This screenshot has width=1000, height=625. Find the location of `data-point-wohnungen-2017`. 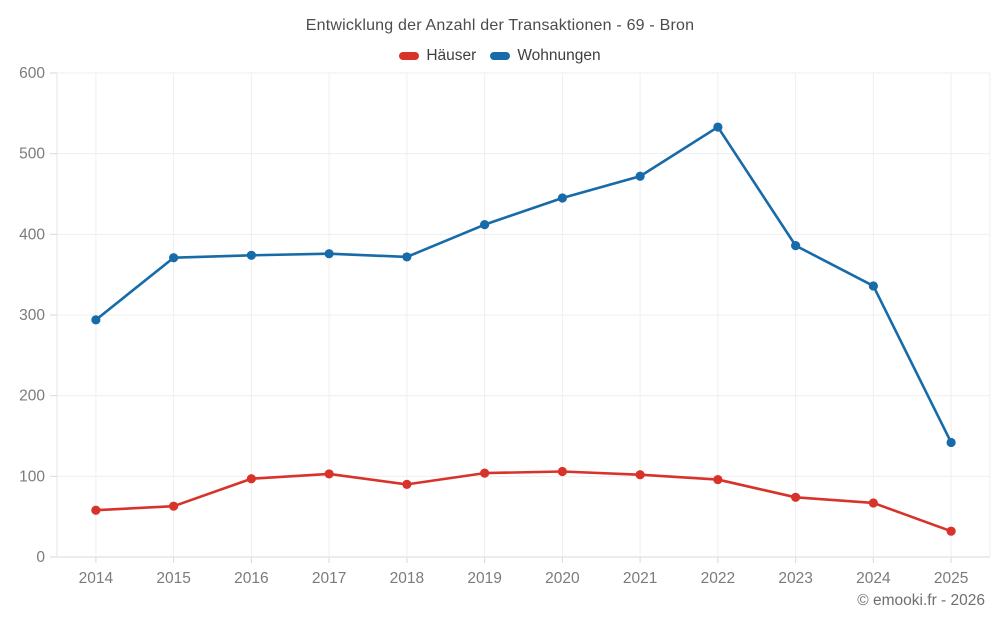

data-point-wohnungen-2017 is located at coordinates (329, 254).